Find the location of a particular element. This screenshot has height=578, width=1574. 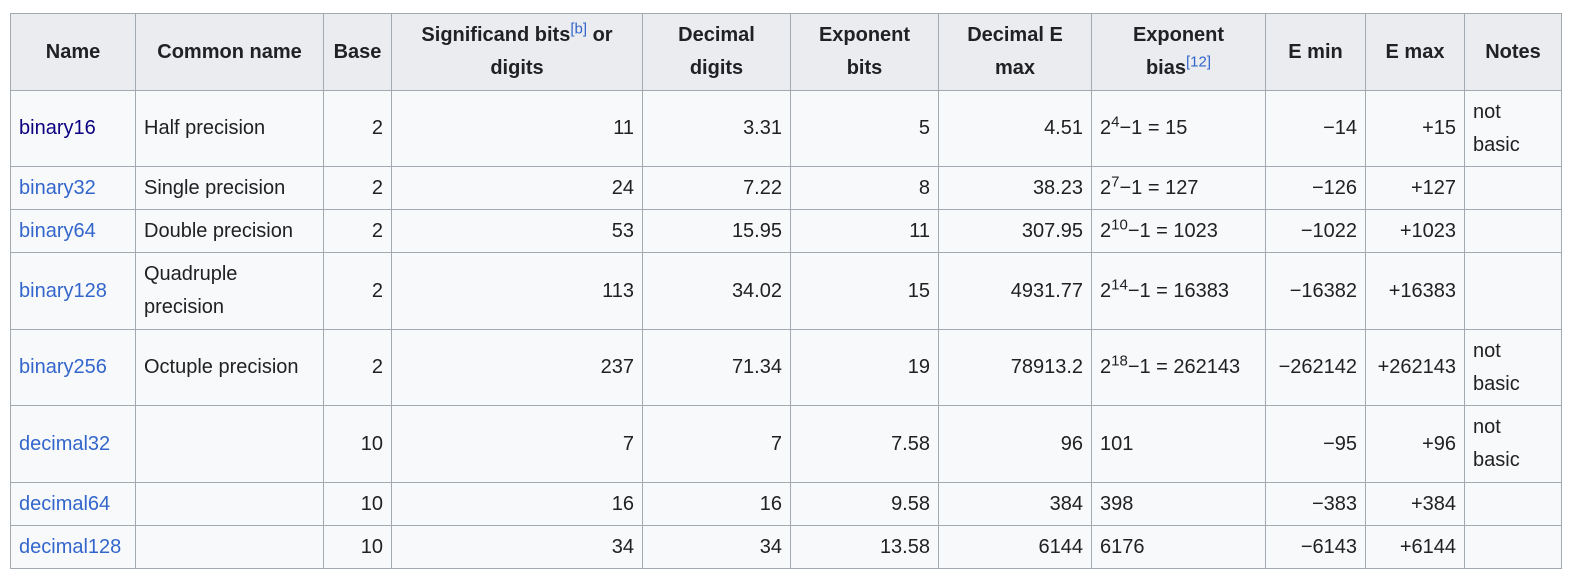

cell-name: binary64 is located at coordinates (73, 231).